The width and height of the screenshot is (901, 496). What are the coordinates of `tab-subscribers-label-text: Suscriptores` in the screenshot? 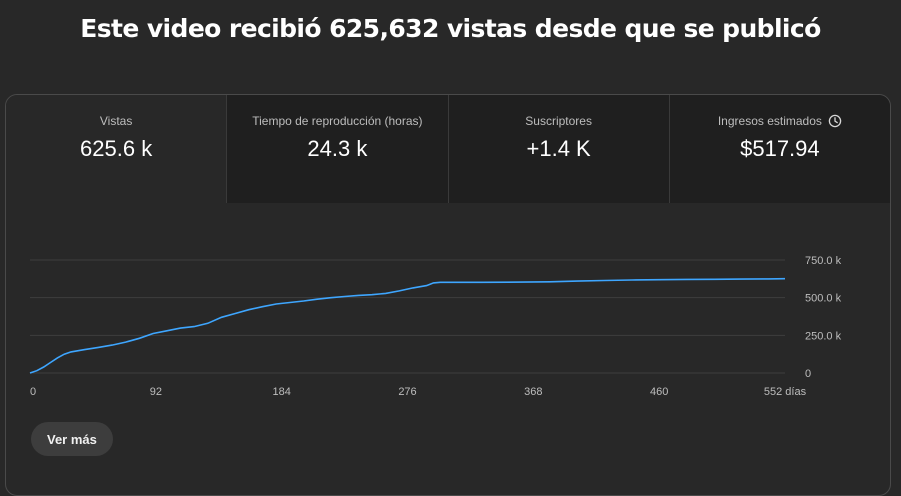 It's located at (558, 121).